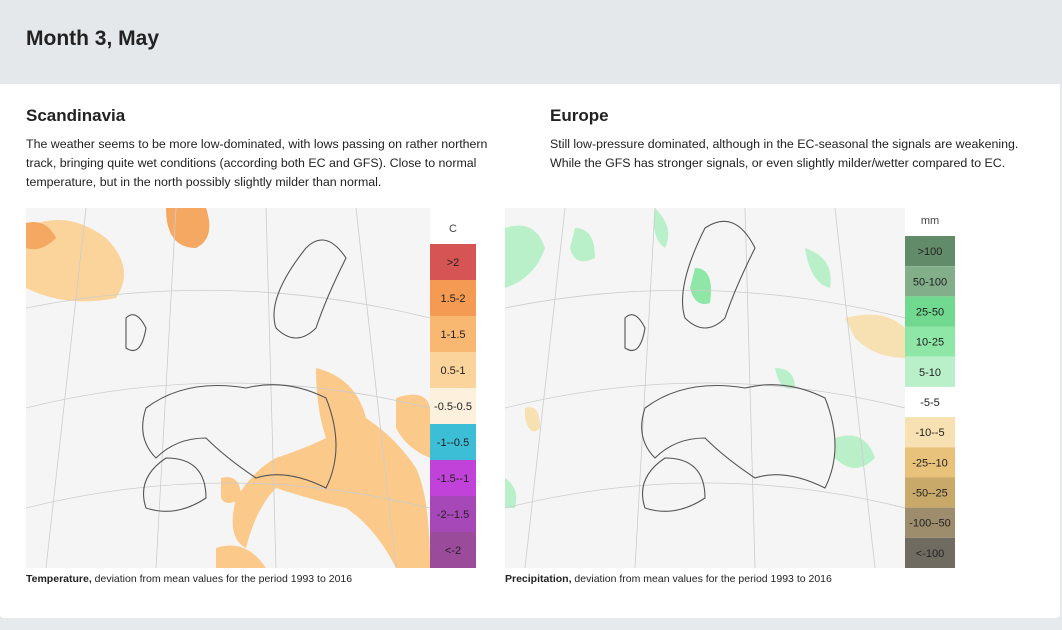  Describe the element at coordinates (538, 579) in the screenshot. I see `caption-bold: Precipitation,` at that location.